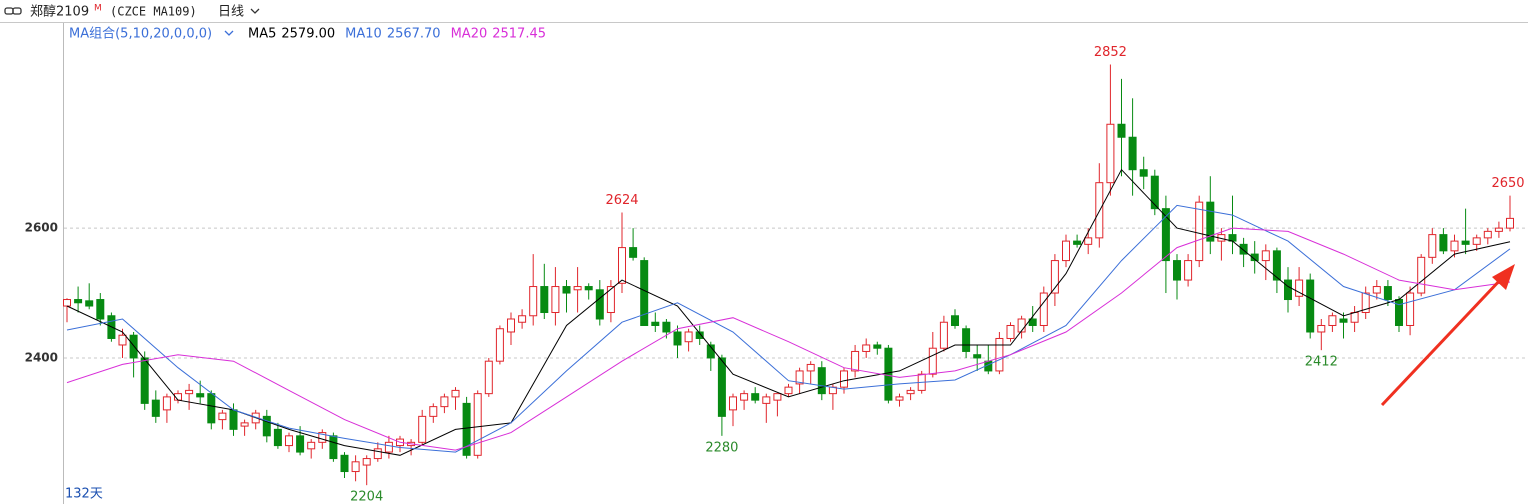 The width and height of the screenshot is (1528, 504). I want to click on red-arrow, so click(1447, 335).